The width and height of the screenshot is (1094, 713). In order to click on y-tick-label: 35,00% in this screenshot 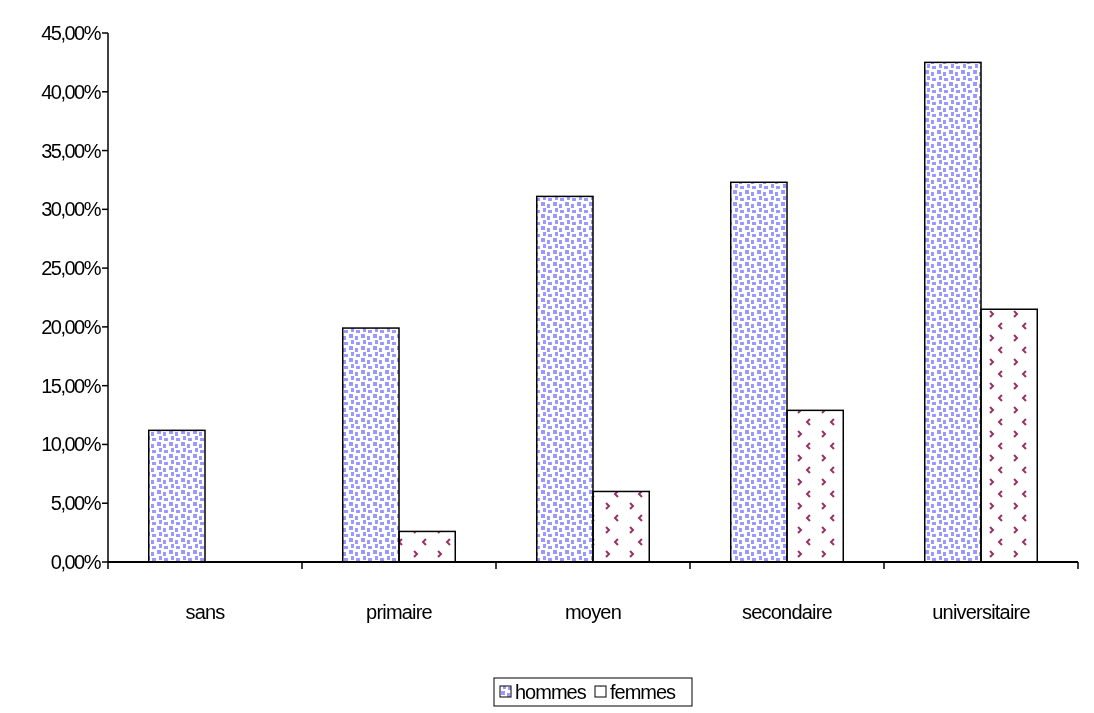, I will do `click(71, 150)`.